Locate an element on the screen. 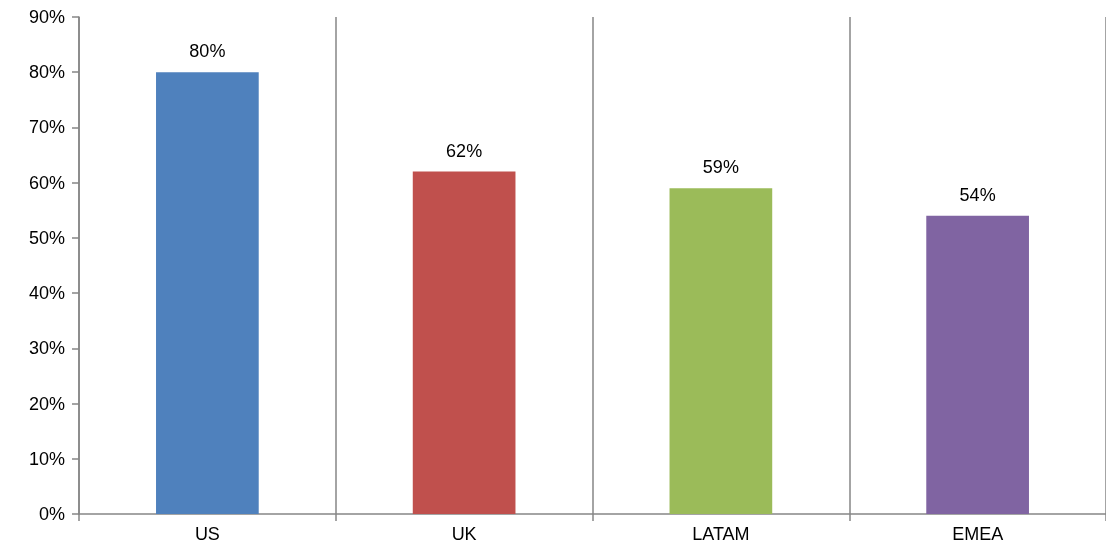 This screenshot has width=1106, height=546. y-tick-label: 50% is located at coordinates (46, 237).